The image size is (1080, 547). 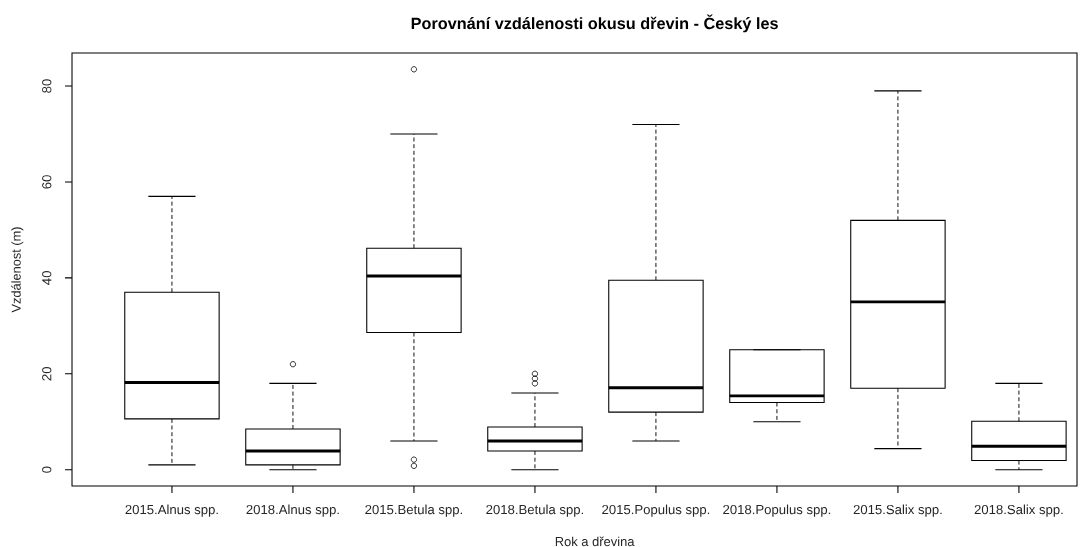 What do you see at coordinates (47, 86) in the screenshot?
I see `y-tick-label: 80` at bounding box center [47, 86].